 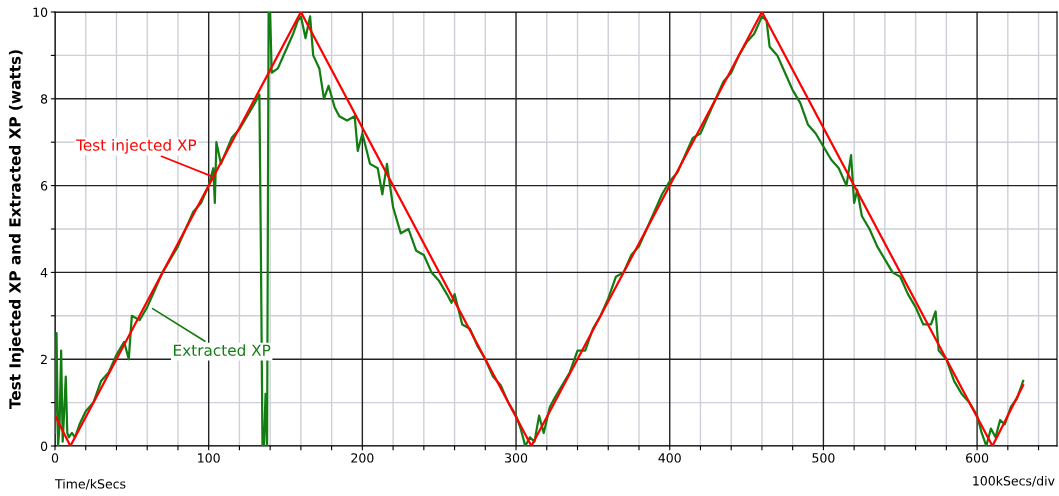 What do you see at coordinates (55, 458) in the screenshot?
I see `x-tick-label: 0` at bounding box center [55, 458].